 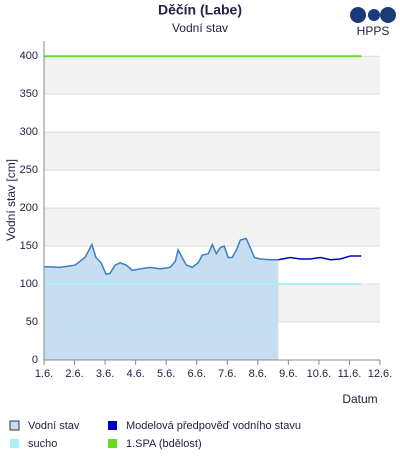 I want to click on legend-label: Modelová předpověď vodního stavu, so click(x=213, y=426).